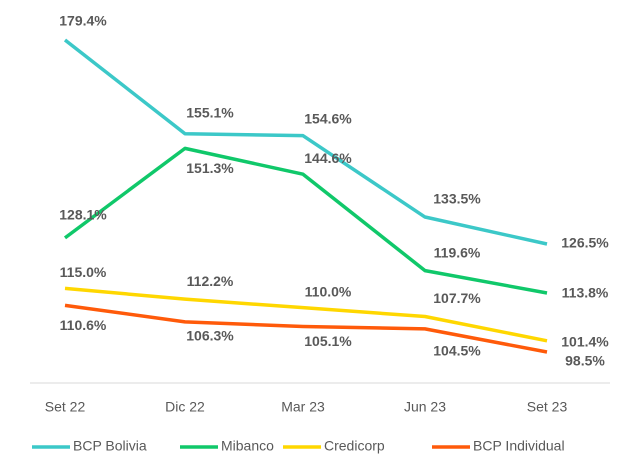 The width and height of the screenshot is (620, 456). Describe the element at coordinates (83, 272) in the screenshot. I see `data-label: 115.0%` at that location.